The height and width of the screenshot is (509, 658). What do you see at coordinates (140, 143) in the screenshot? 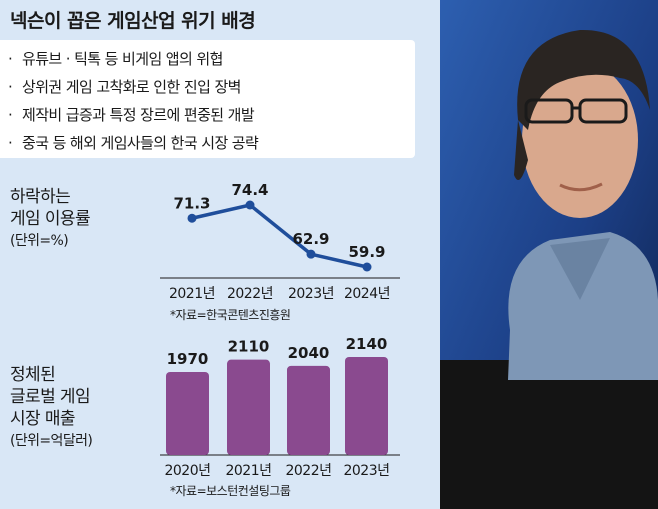
I see `reason-text: 중국 등 해외 게임사들의 한국 시장 공략` at bounding box center [140, 143].